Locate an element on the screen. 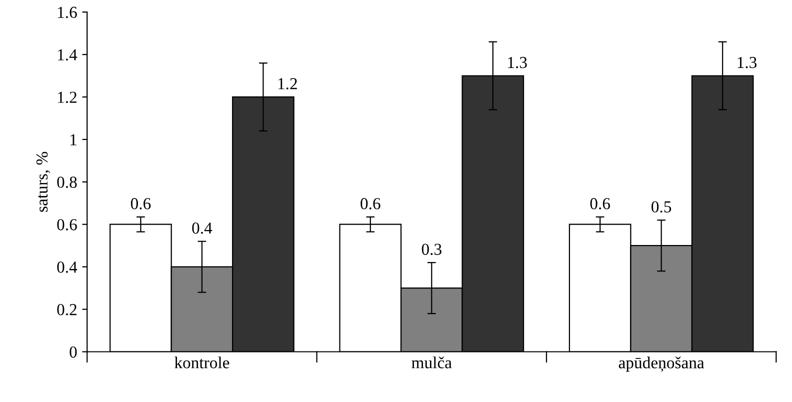 The image size is (792, 402). y-tick-label: 0.2 is located at coordinates (66, 310).